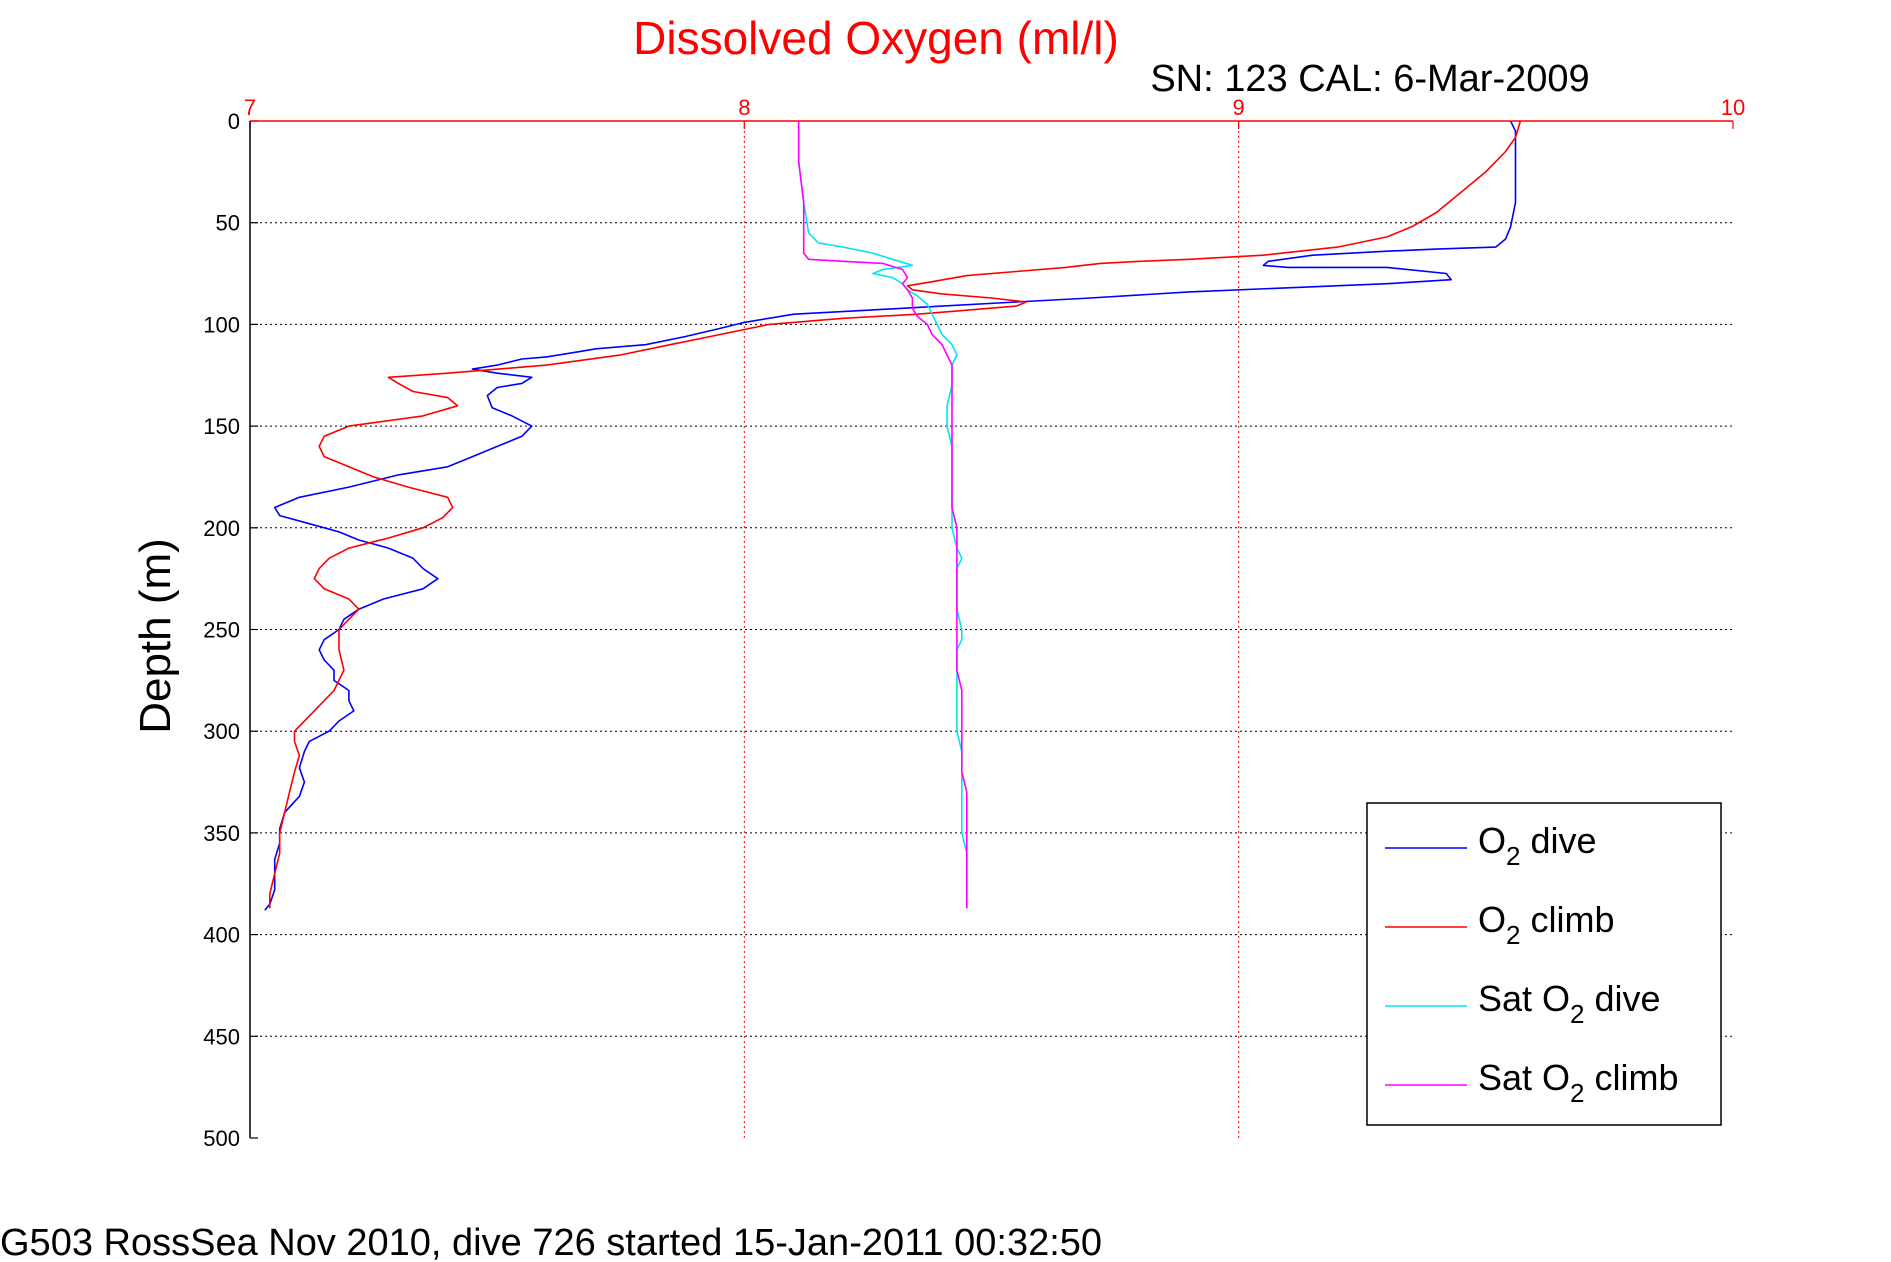  I want to click on legend: O2 dive O2 climb Sat O2 dive Sat O2 climb, so click(1544, 964).